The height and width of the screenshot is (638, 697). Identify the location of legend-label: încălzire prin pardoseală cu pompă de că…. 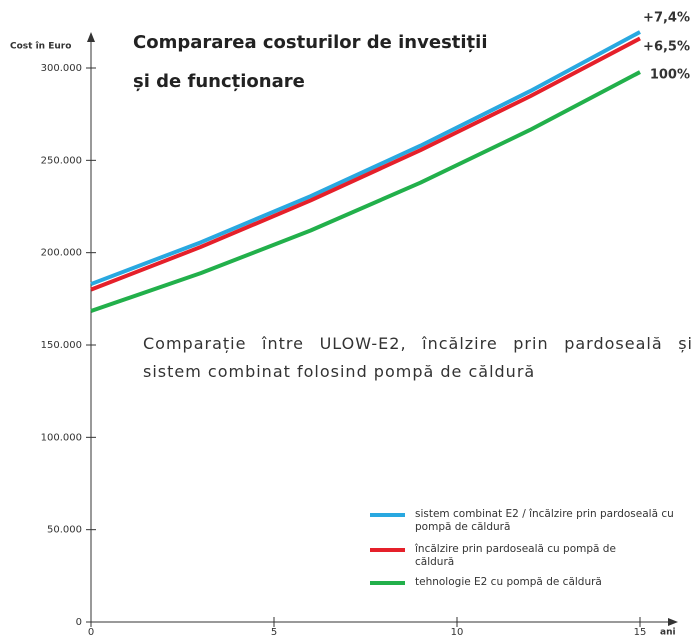
(515, 555).